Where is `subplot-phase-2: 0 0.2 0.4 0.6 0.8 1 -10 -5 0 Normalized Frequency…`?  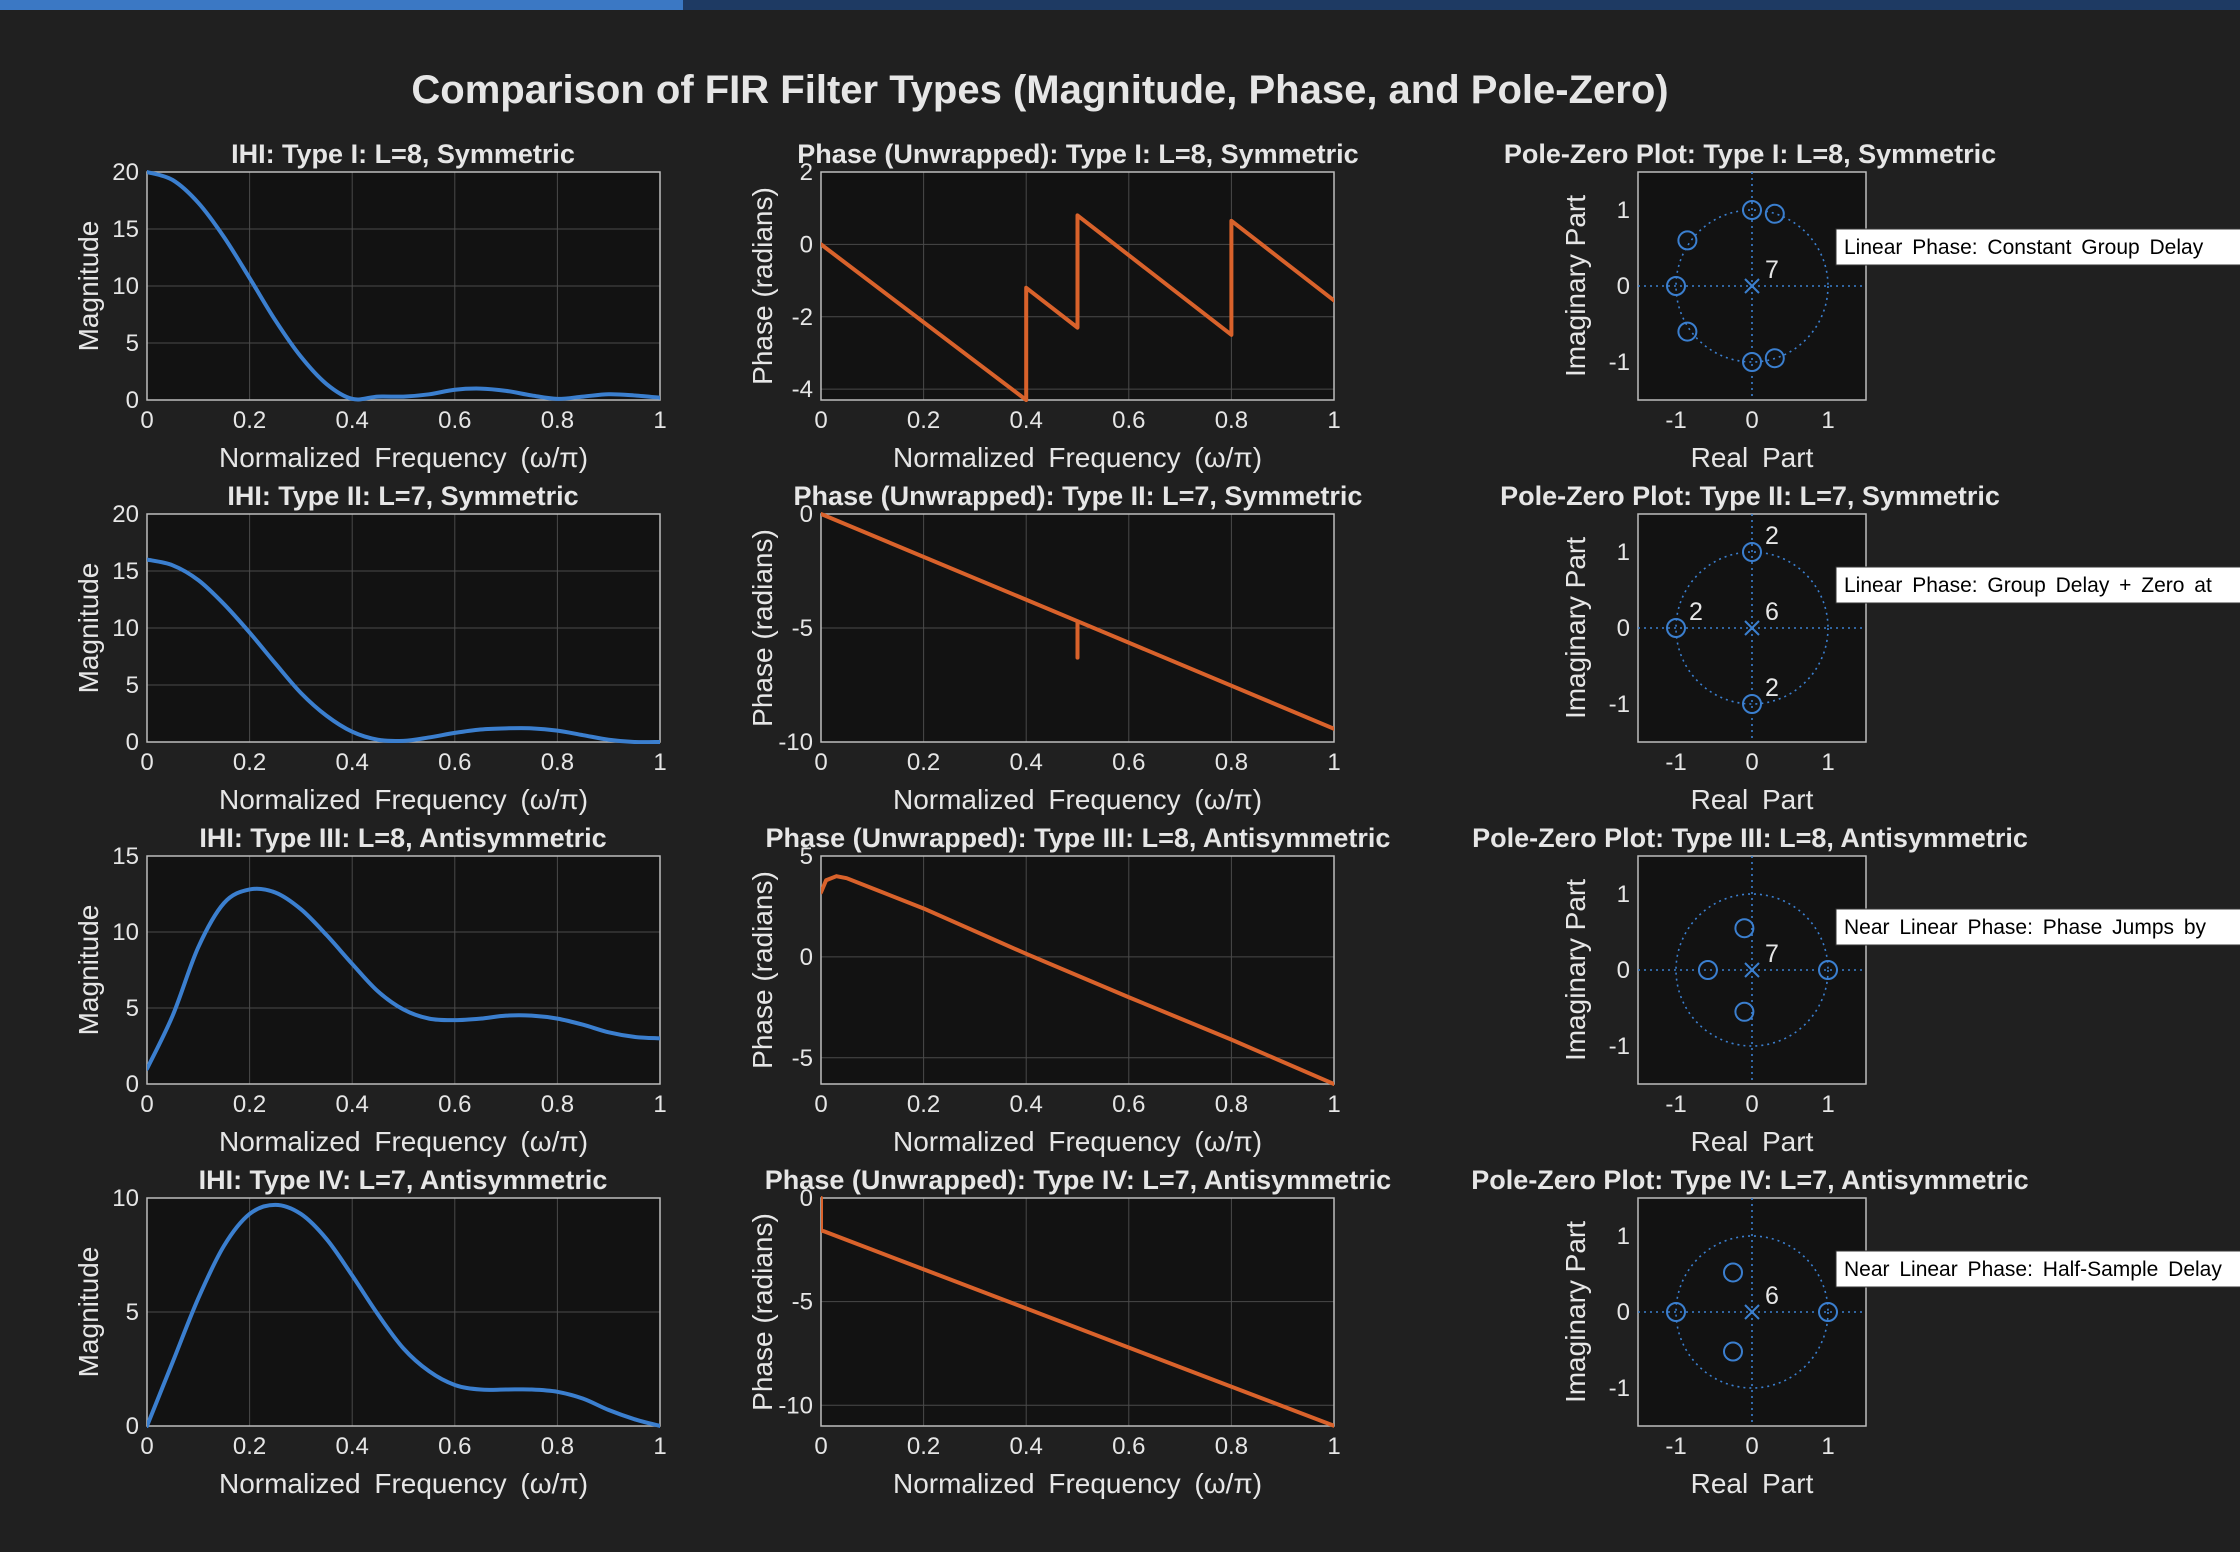 subplot-phase-2: 0 0.2 0.4 0.6 0.8 1 -10 -5 0 Normalized Frequency… is located at coordinates (1054, 648).